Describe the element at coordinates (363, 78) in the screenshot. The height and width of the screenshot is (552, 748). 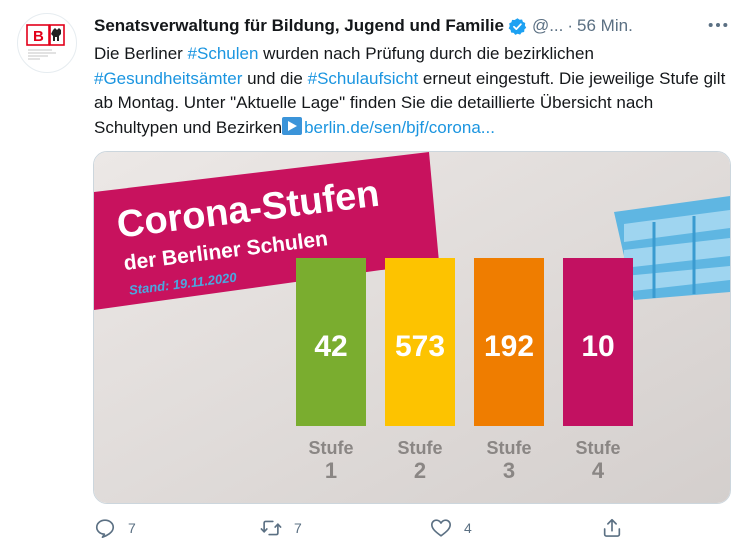
I see `hashtag-schulaufsicht: #Schulaufsicht` at that location.